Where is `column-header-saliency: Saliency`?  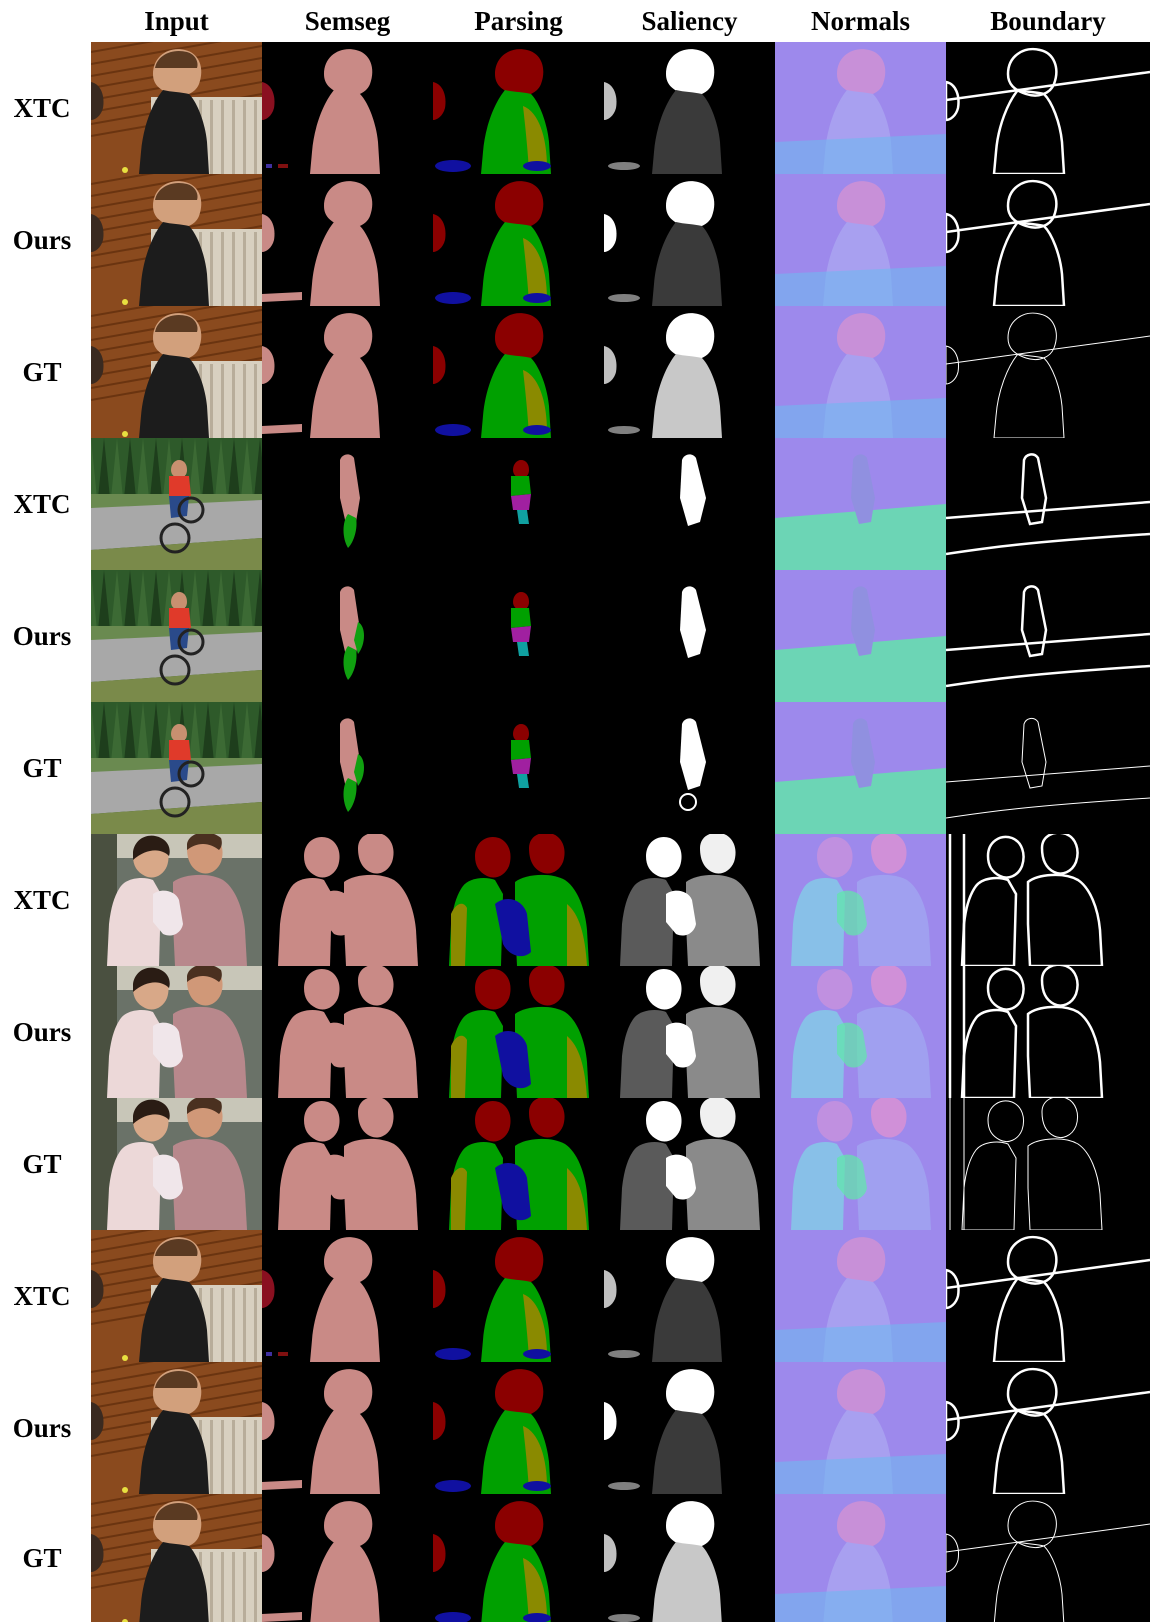 column-header-saliency: Saliency is located at coordinates (689, 20).